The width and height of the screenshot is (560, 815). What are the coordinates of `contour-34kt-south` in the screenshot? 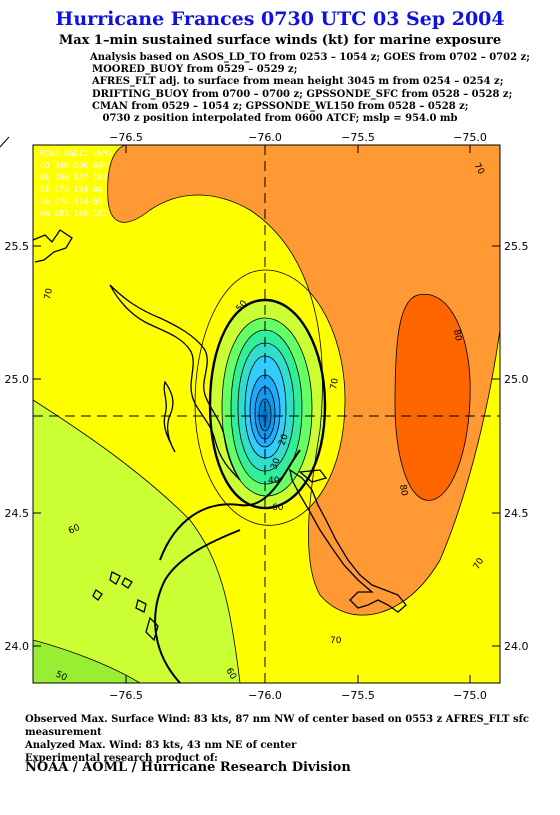 It's located at (197, 606).